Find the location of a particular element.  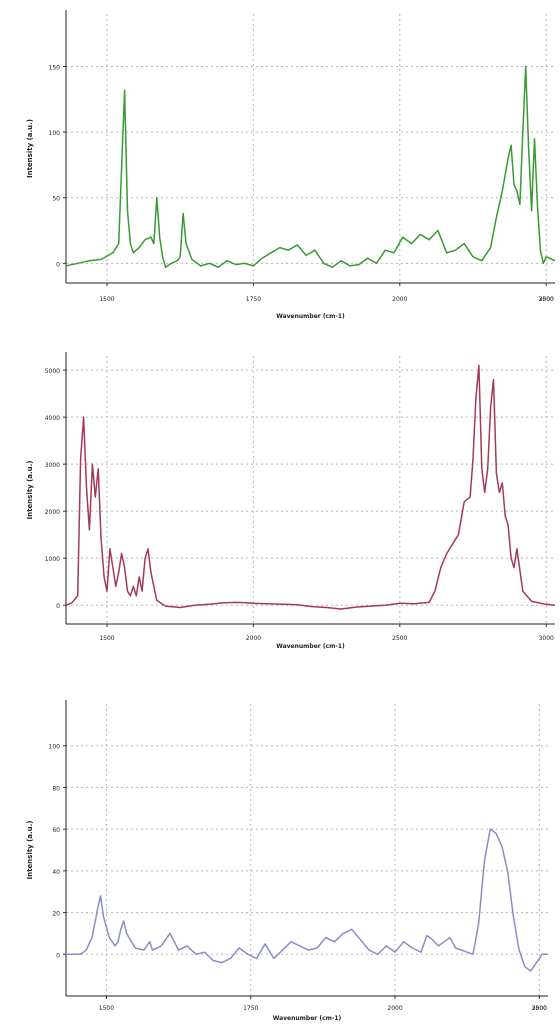

spectrum-line is located at coordinates (307, 900).